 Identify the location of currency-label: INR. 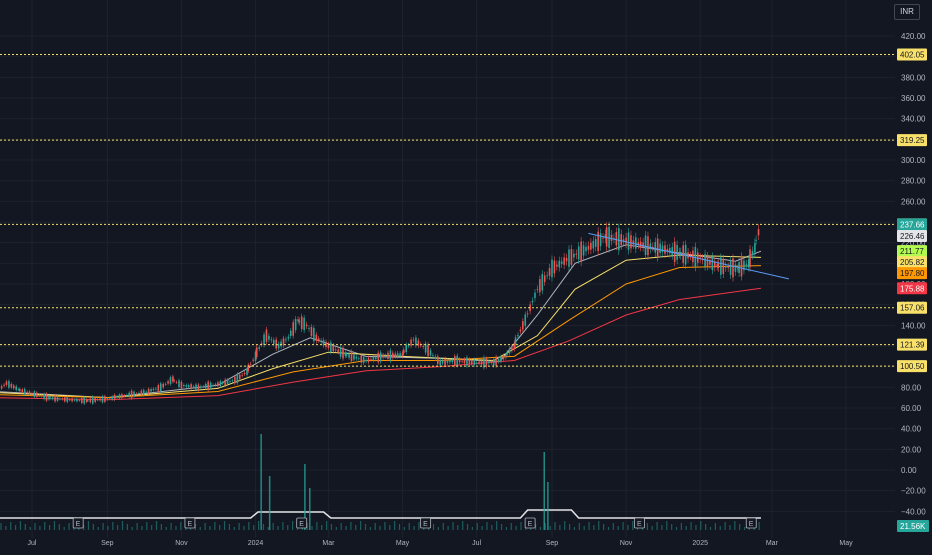
(907, 12).